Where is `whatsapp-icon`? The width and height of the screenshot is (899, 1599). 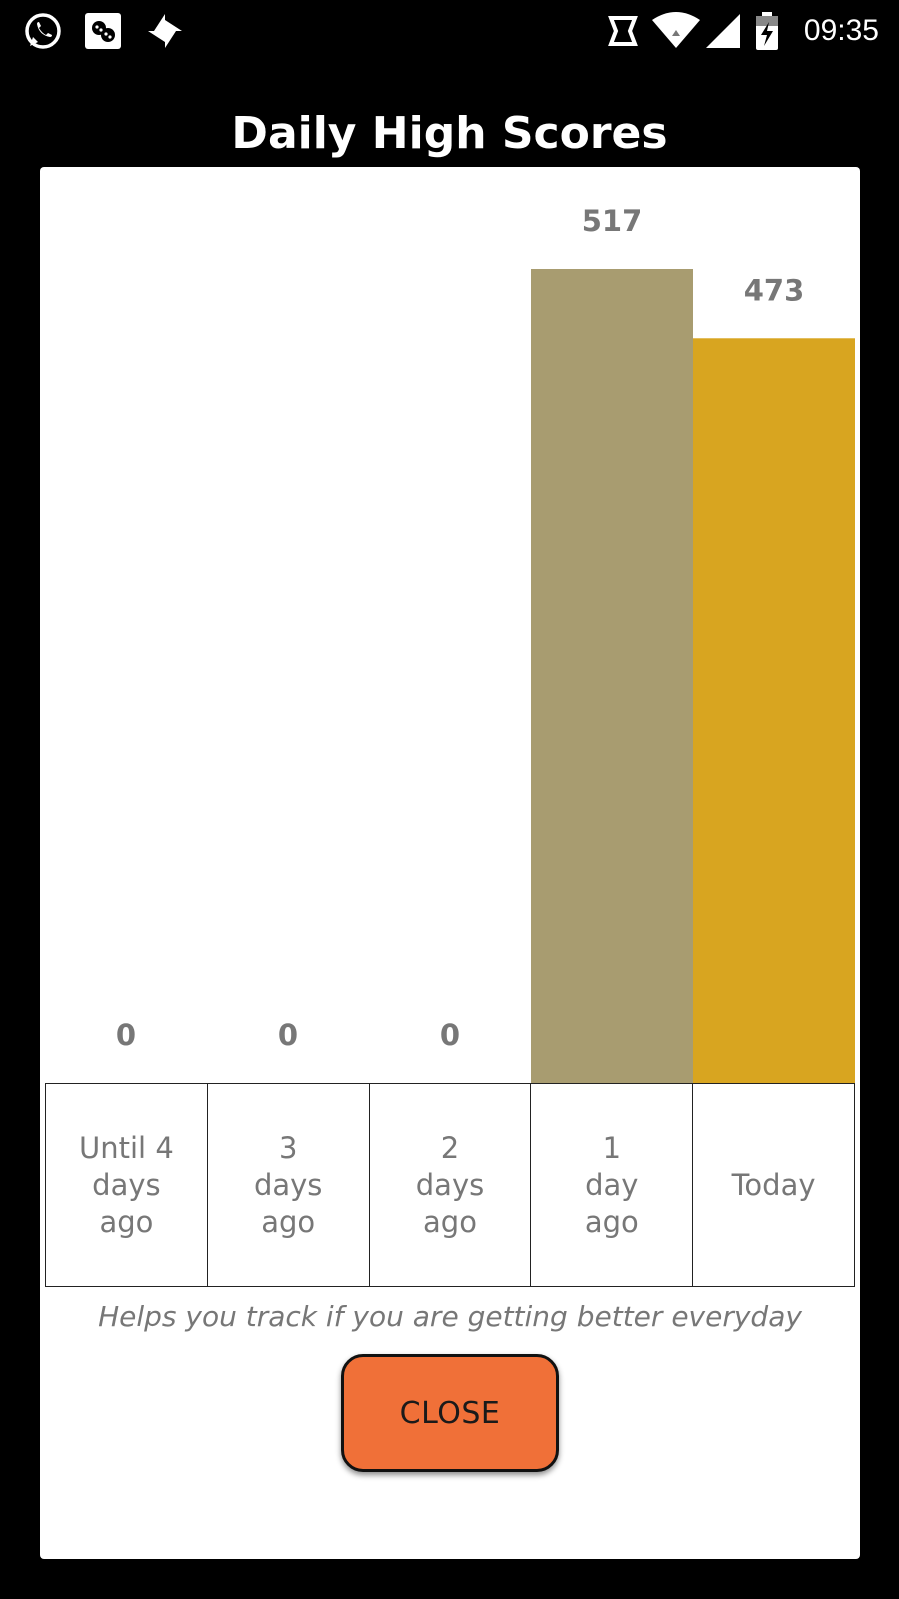
whatsapp-icon is located at coordinates (43, 31).